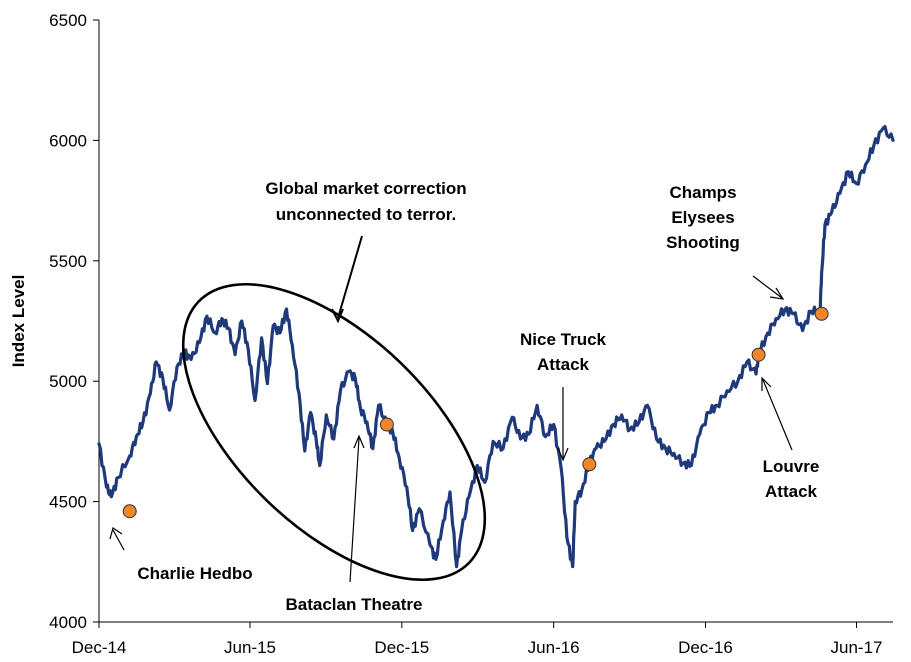  Describe the element at coordinates (99, 647) in the screenshot. I see `x-tick-label: Dec-14` at that location.